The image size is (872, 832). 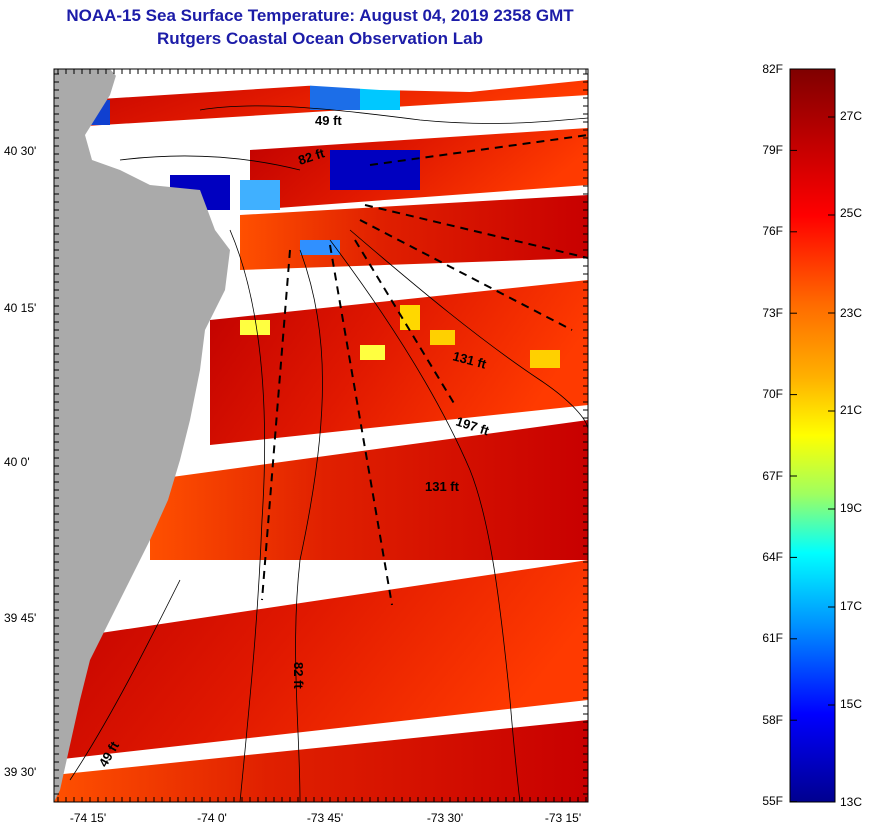 I want to click on colorbar-f-label: 61F, so click(x=772, y=638).